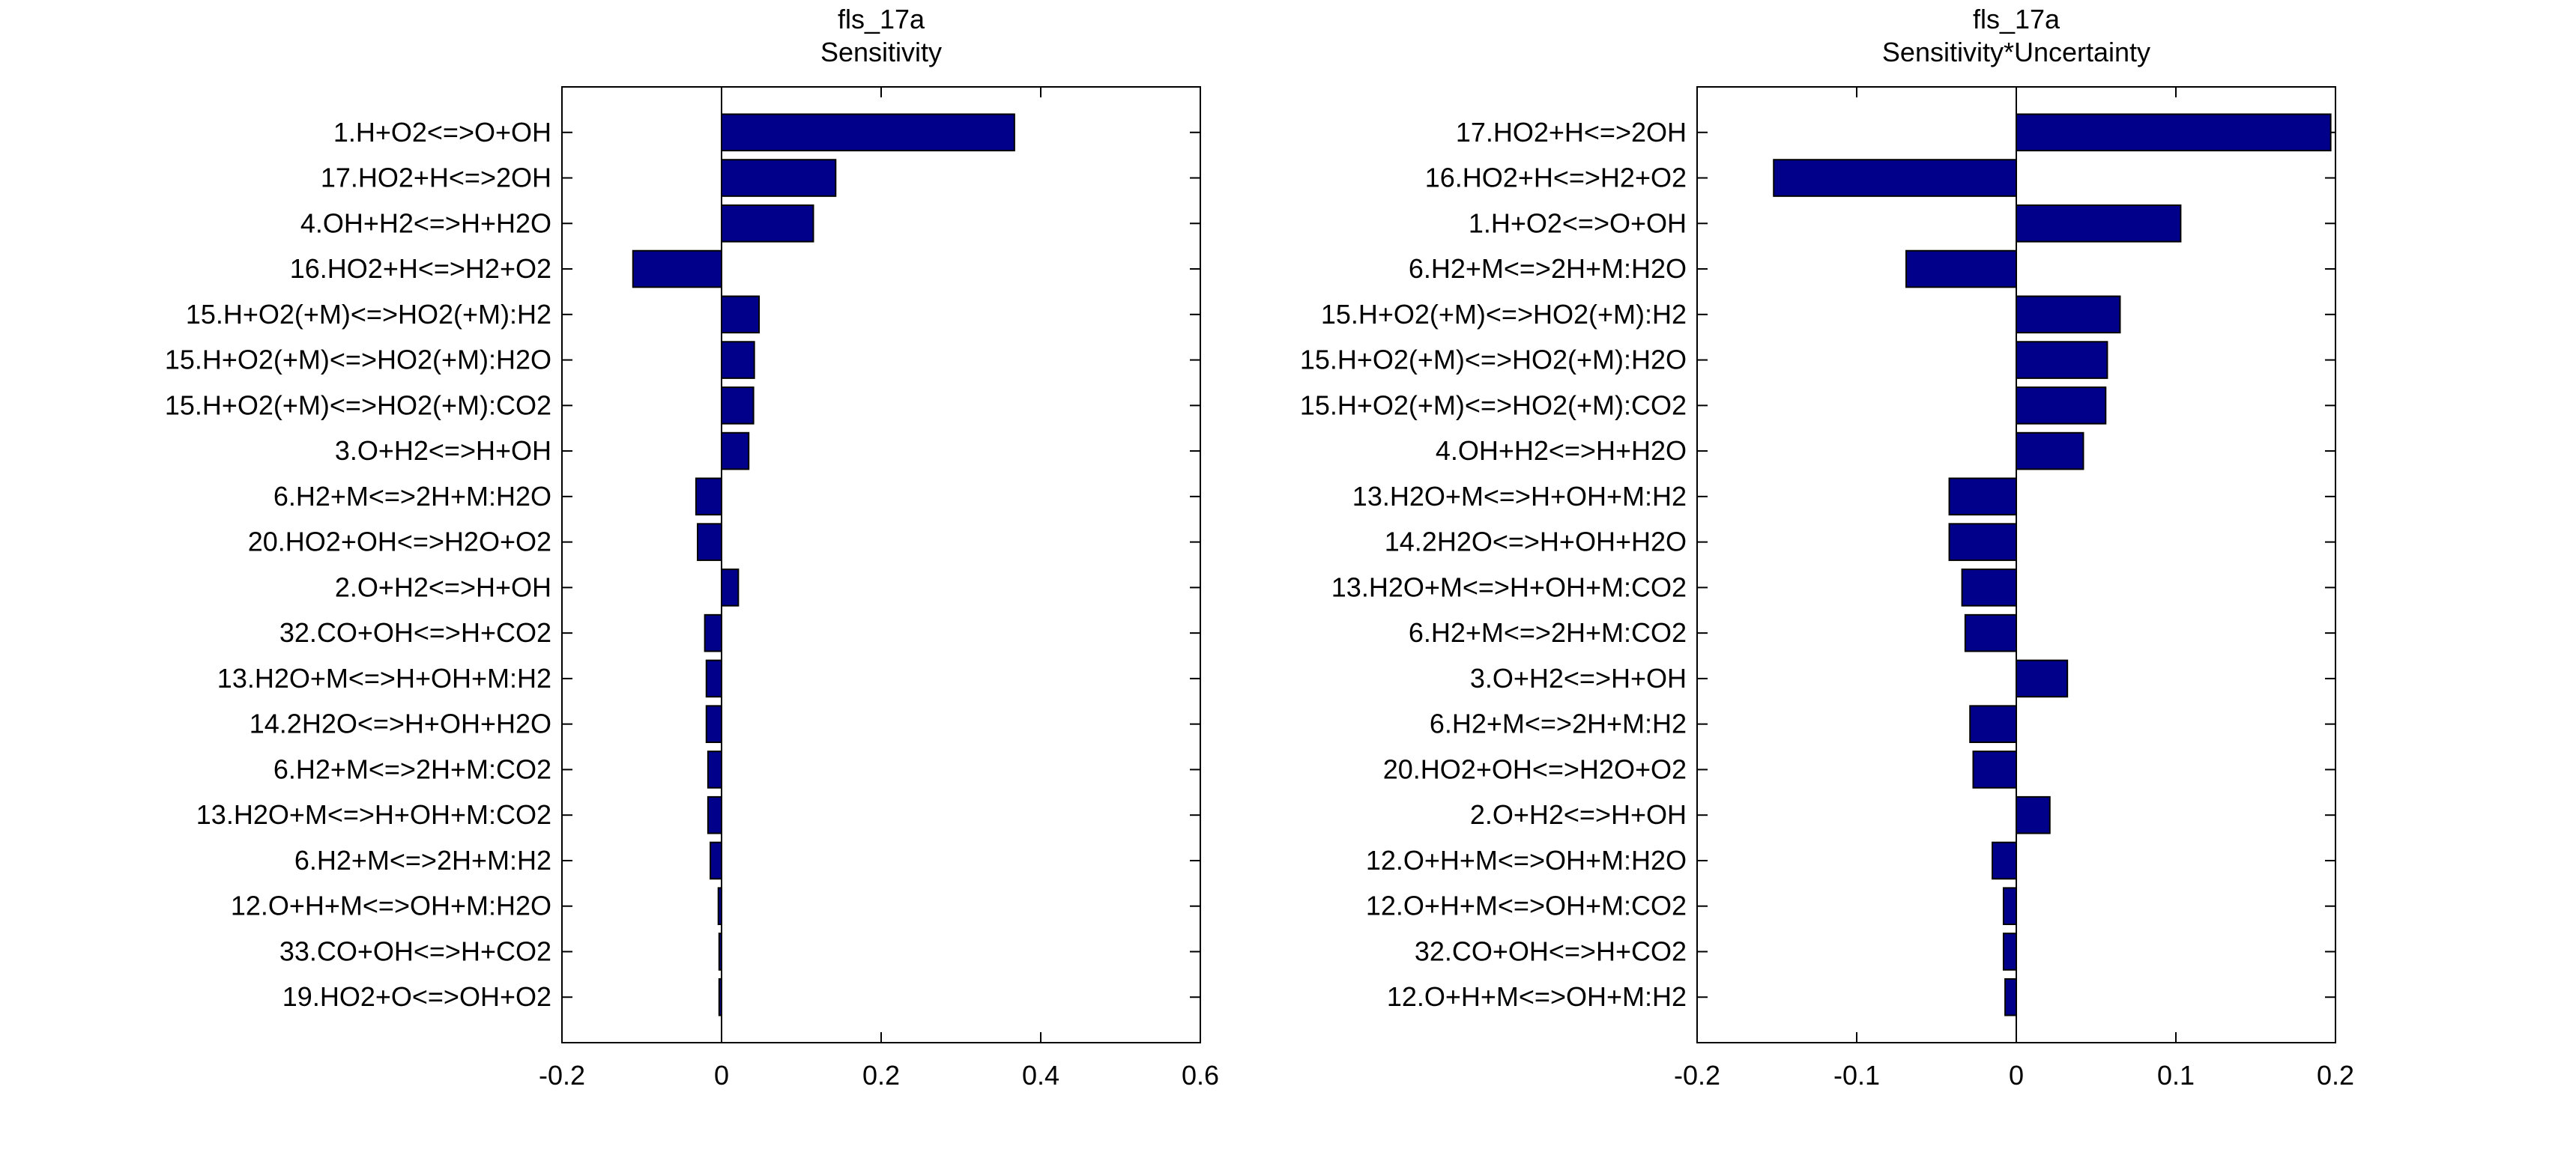  I want to click on category-label: 33.CO+OH<=>H+CO2, so click(415, 951).